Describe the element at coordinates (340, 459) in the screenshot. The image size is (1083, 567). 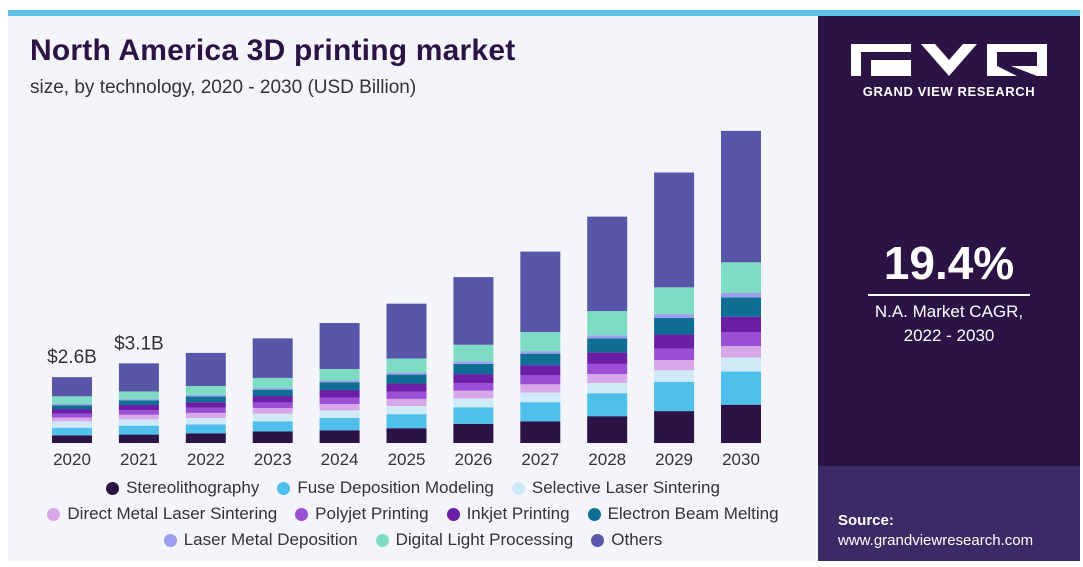
I see `x-tick-label: 2024` at that location.